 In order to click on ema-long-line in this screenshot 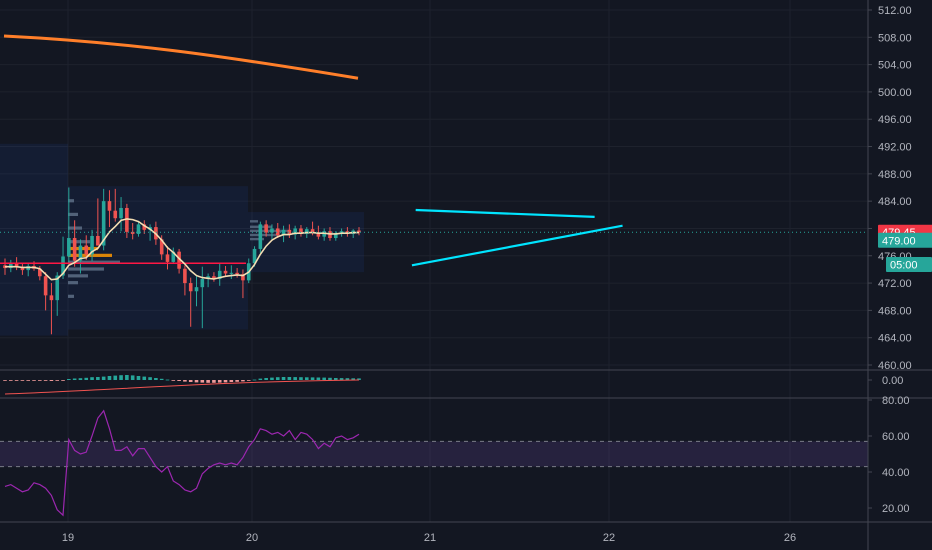, I will do `click(181, 57)`.